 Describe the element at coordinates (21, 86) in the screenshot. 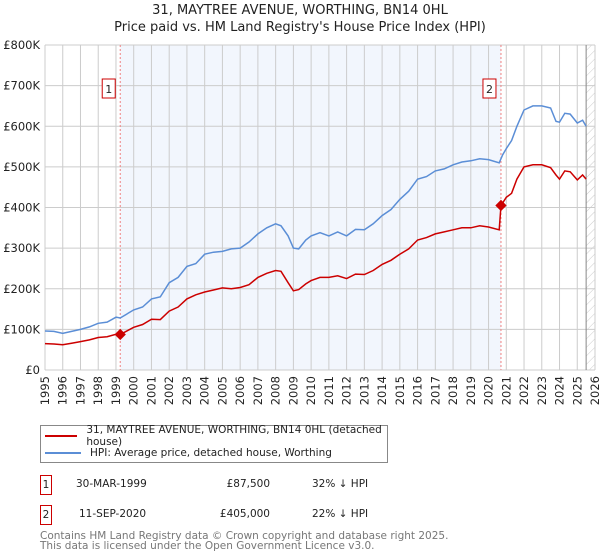

I see `y-tick-label: £700K` at that location.